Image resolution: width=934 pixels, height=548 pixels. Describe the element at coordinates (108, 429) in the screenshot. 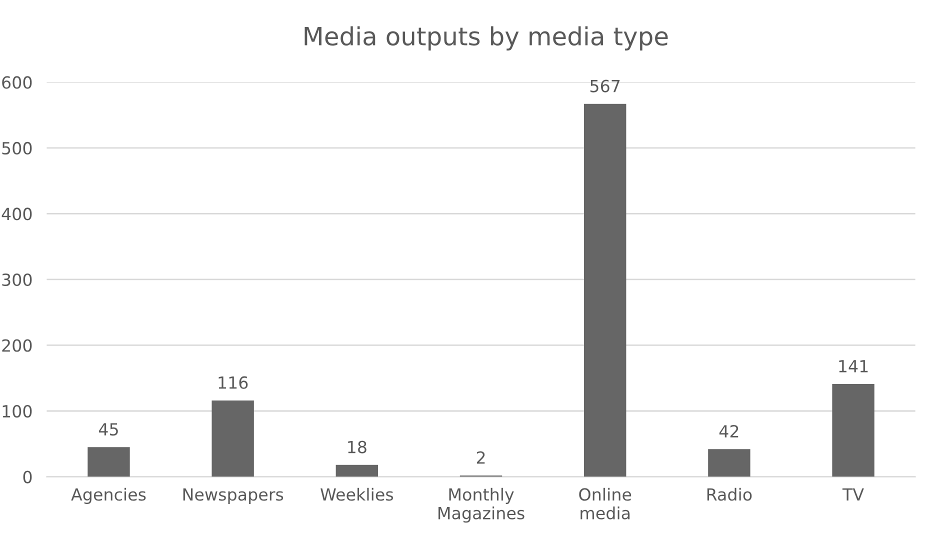

I see `data-label: 45` at that location.